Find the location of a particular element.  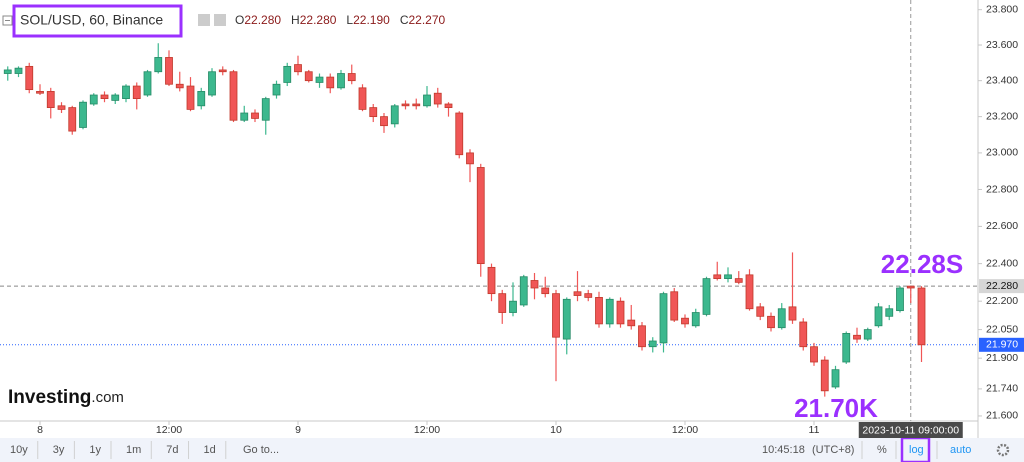

ohlc-item: L22.190 is located at coordinates (368, 20).